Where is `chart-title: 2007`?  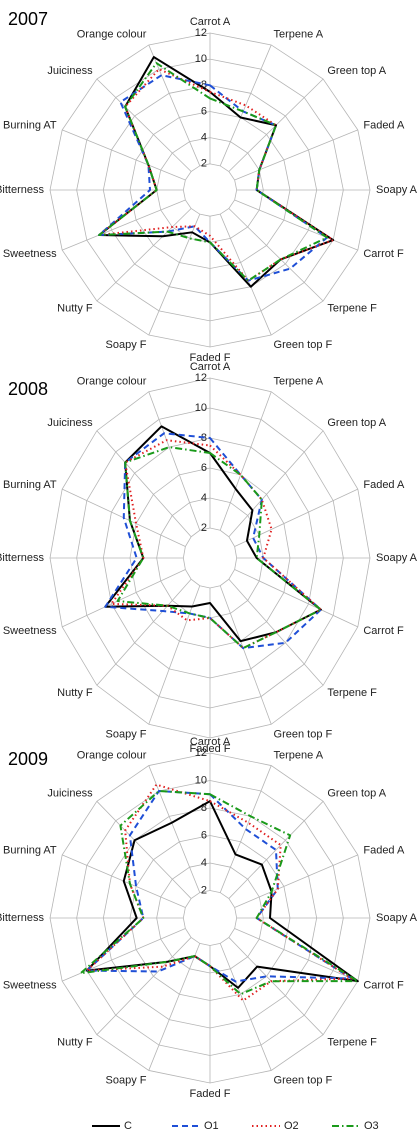
chart-title: 2007 is located at coordinates (28, 19).